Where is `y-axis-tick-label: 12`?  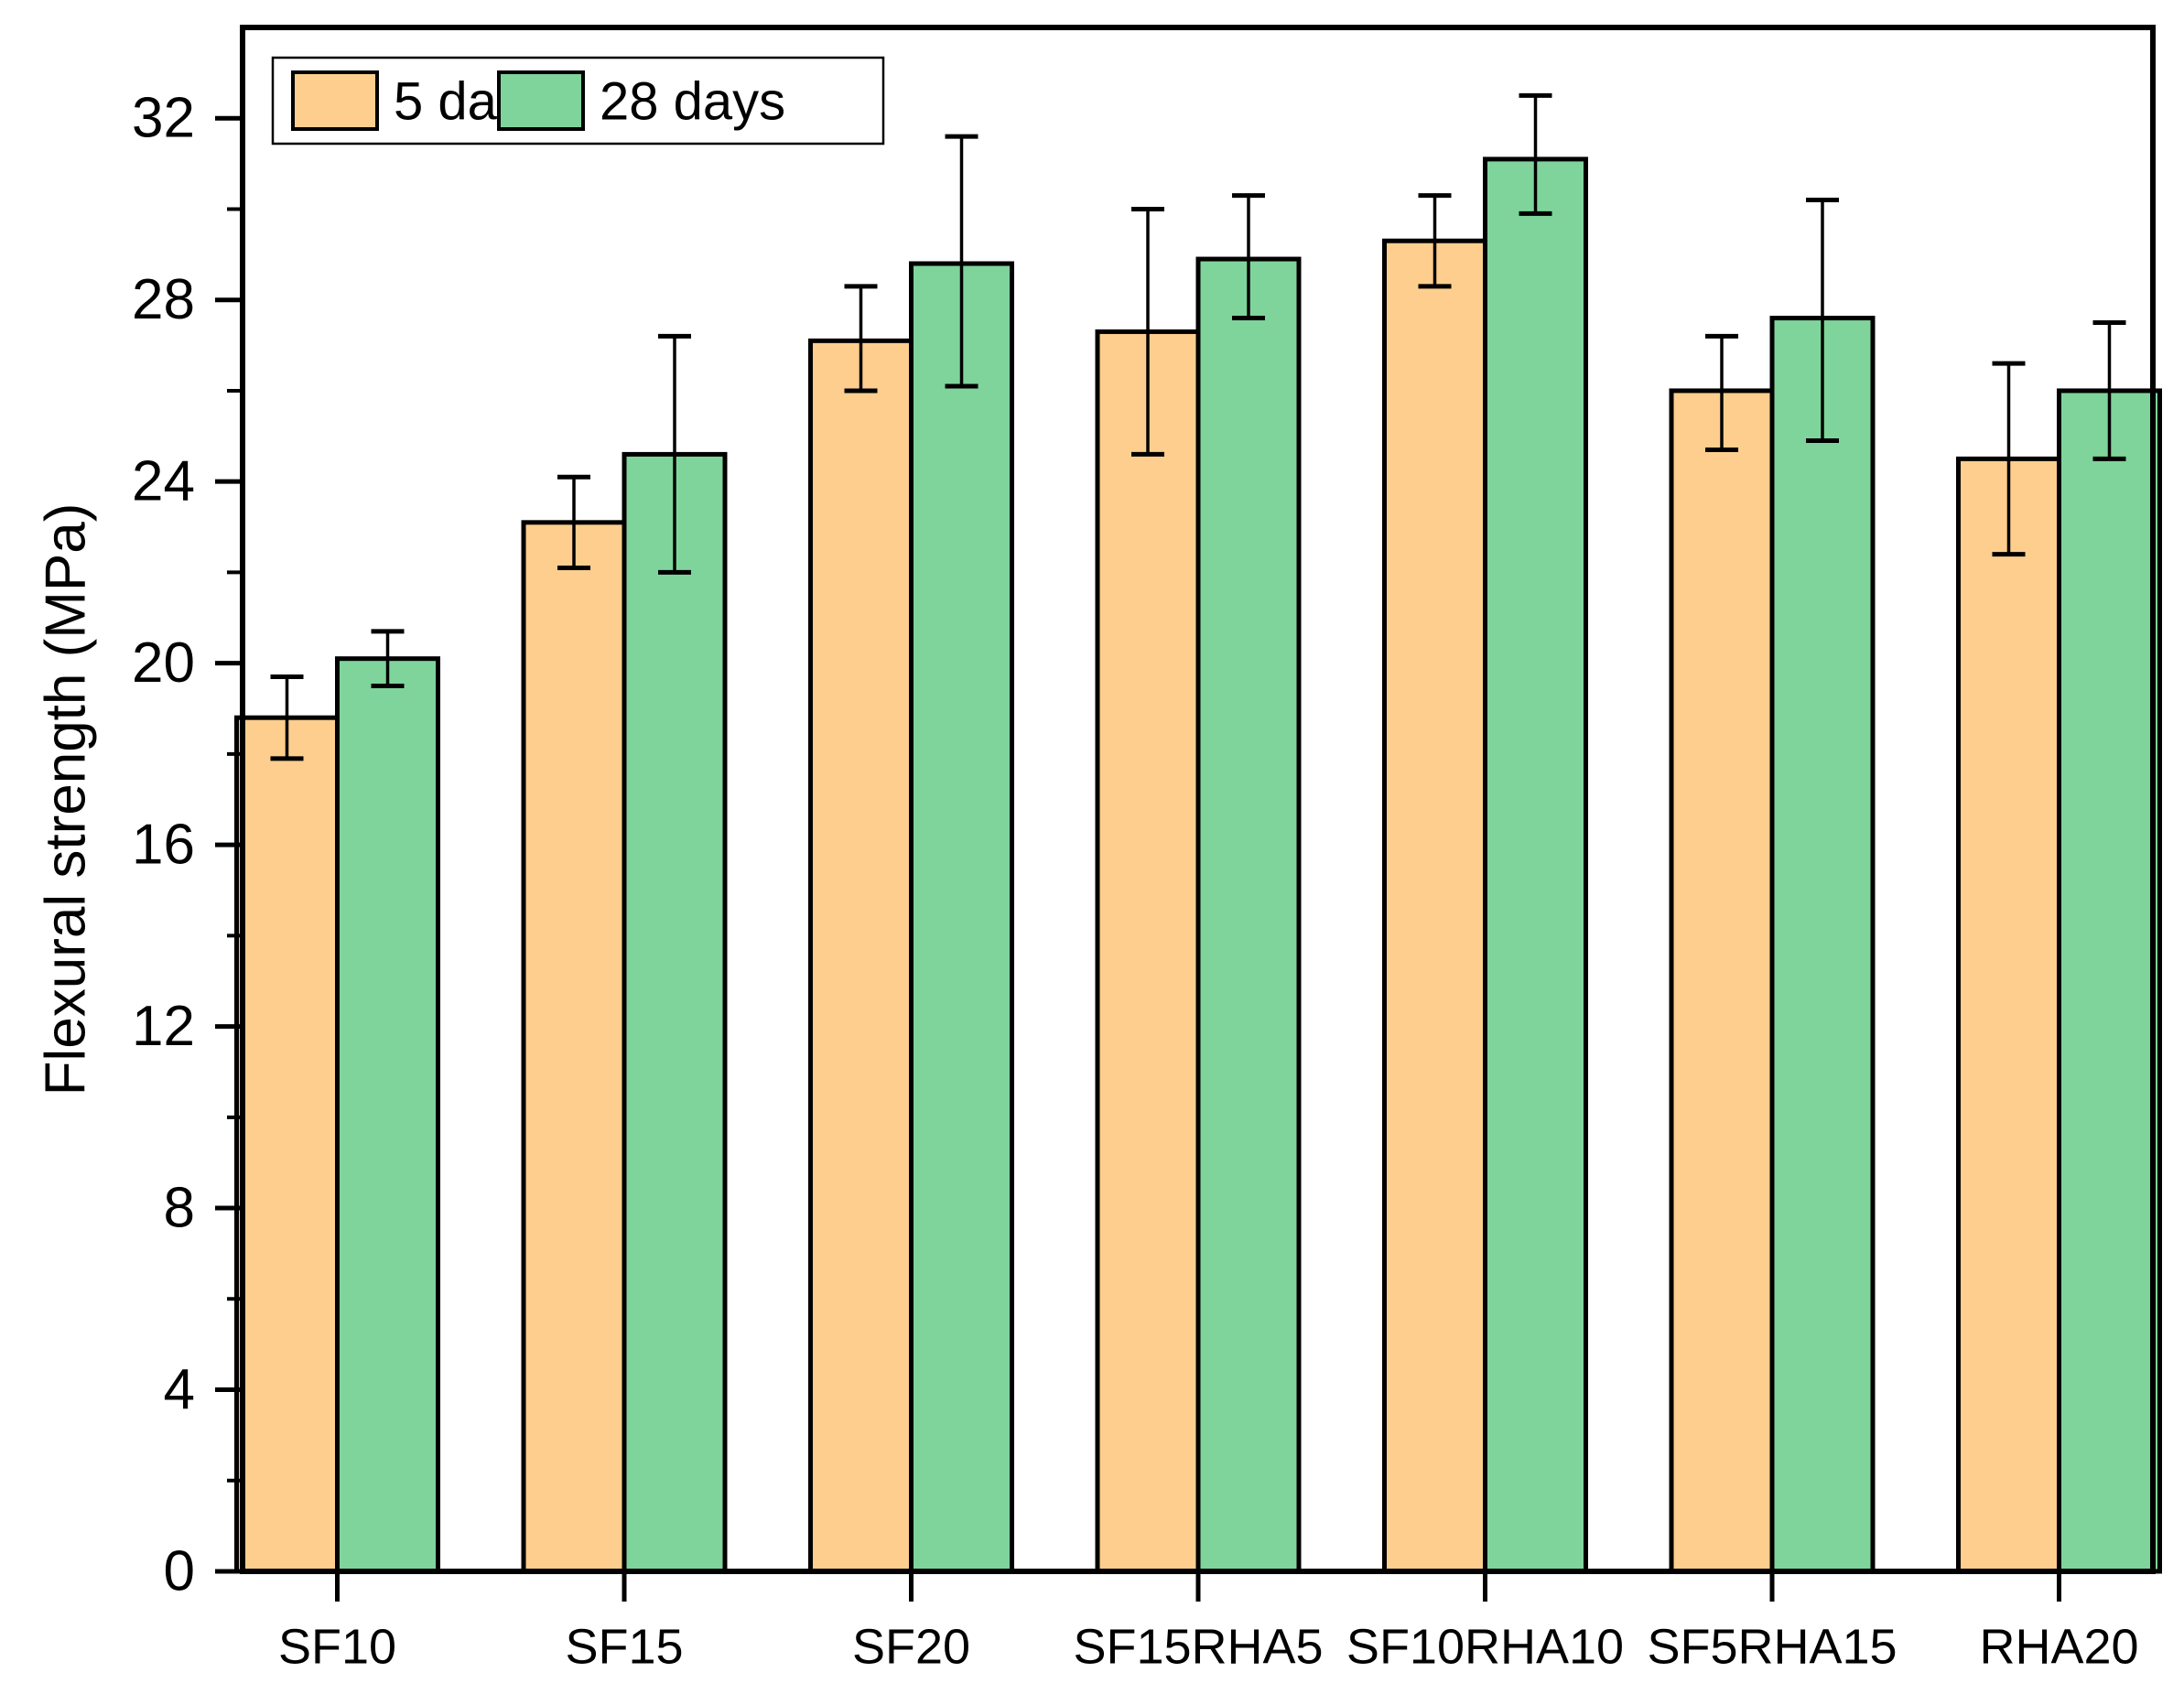
y-axis-tick-label: 12 is located at coordinates (163, 1026).